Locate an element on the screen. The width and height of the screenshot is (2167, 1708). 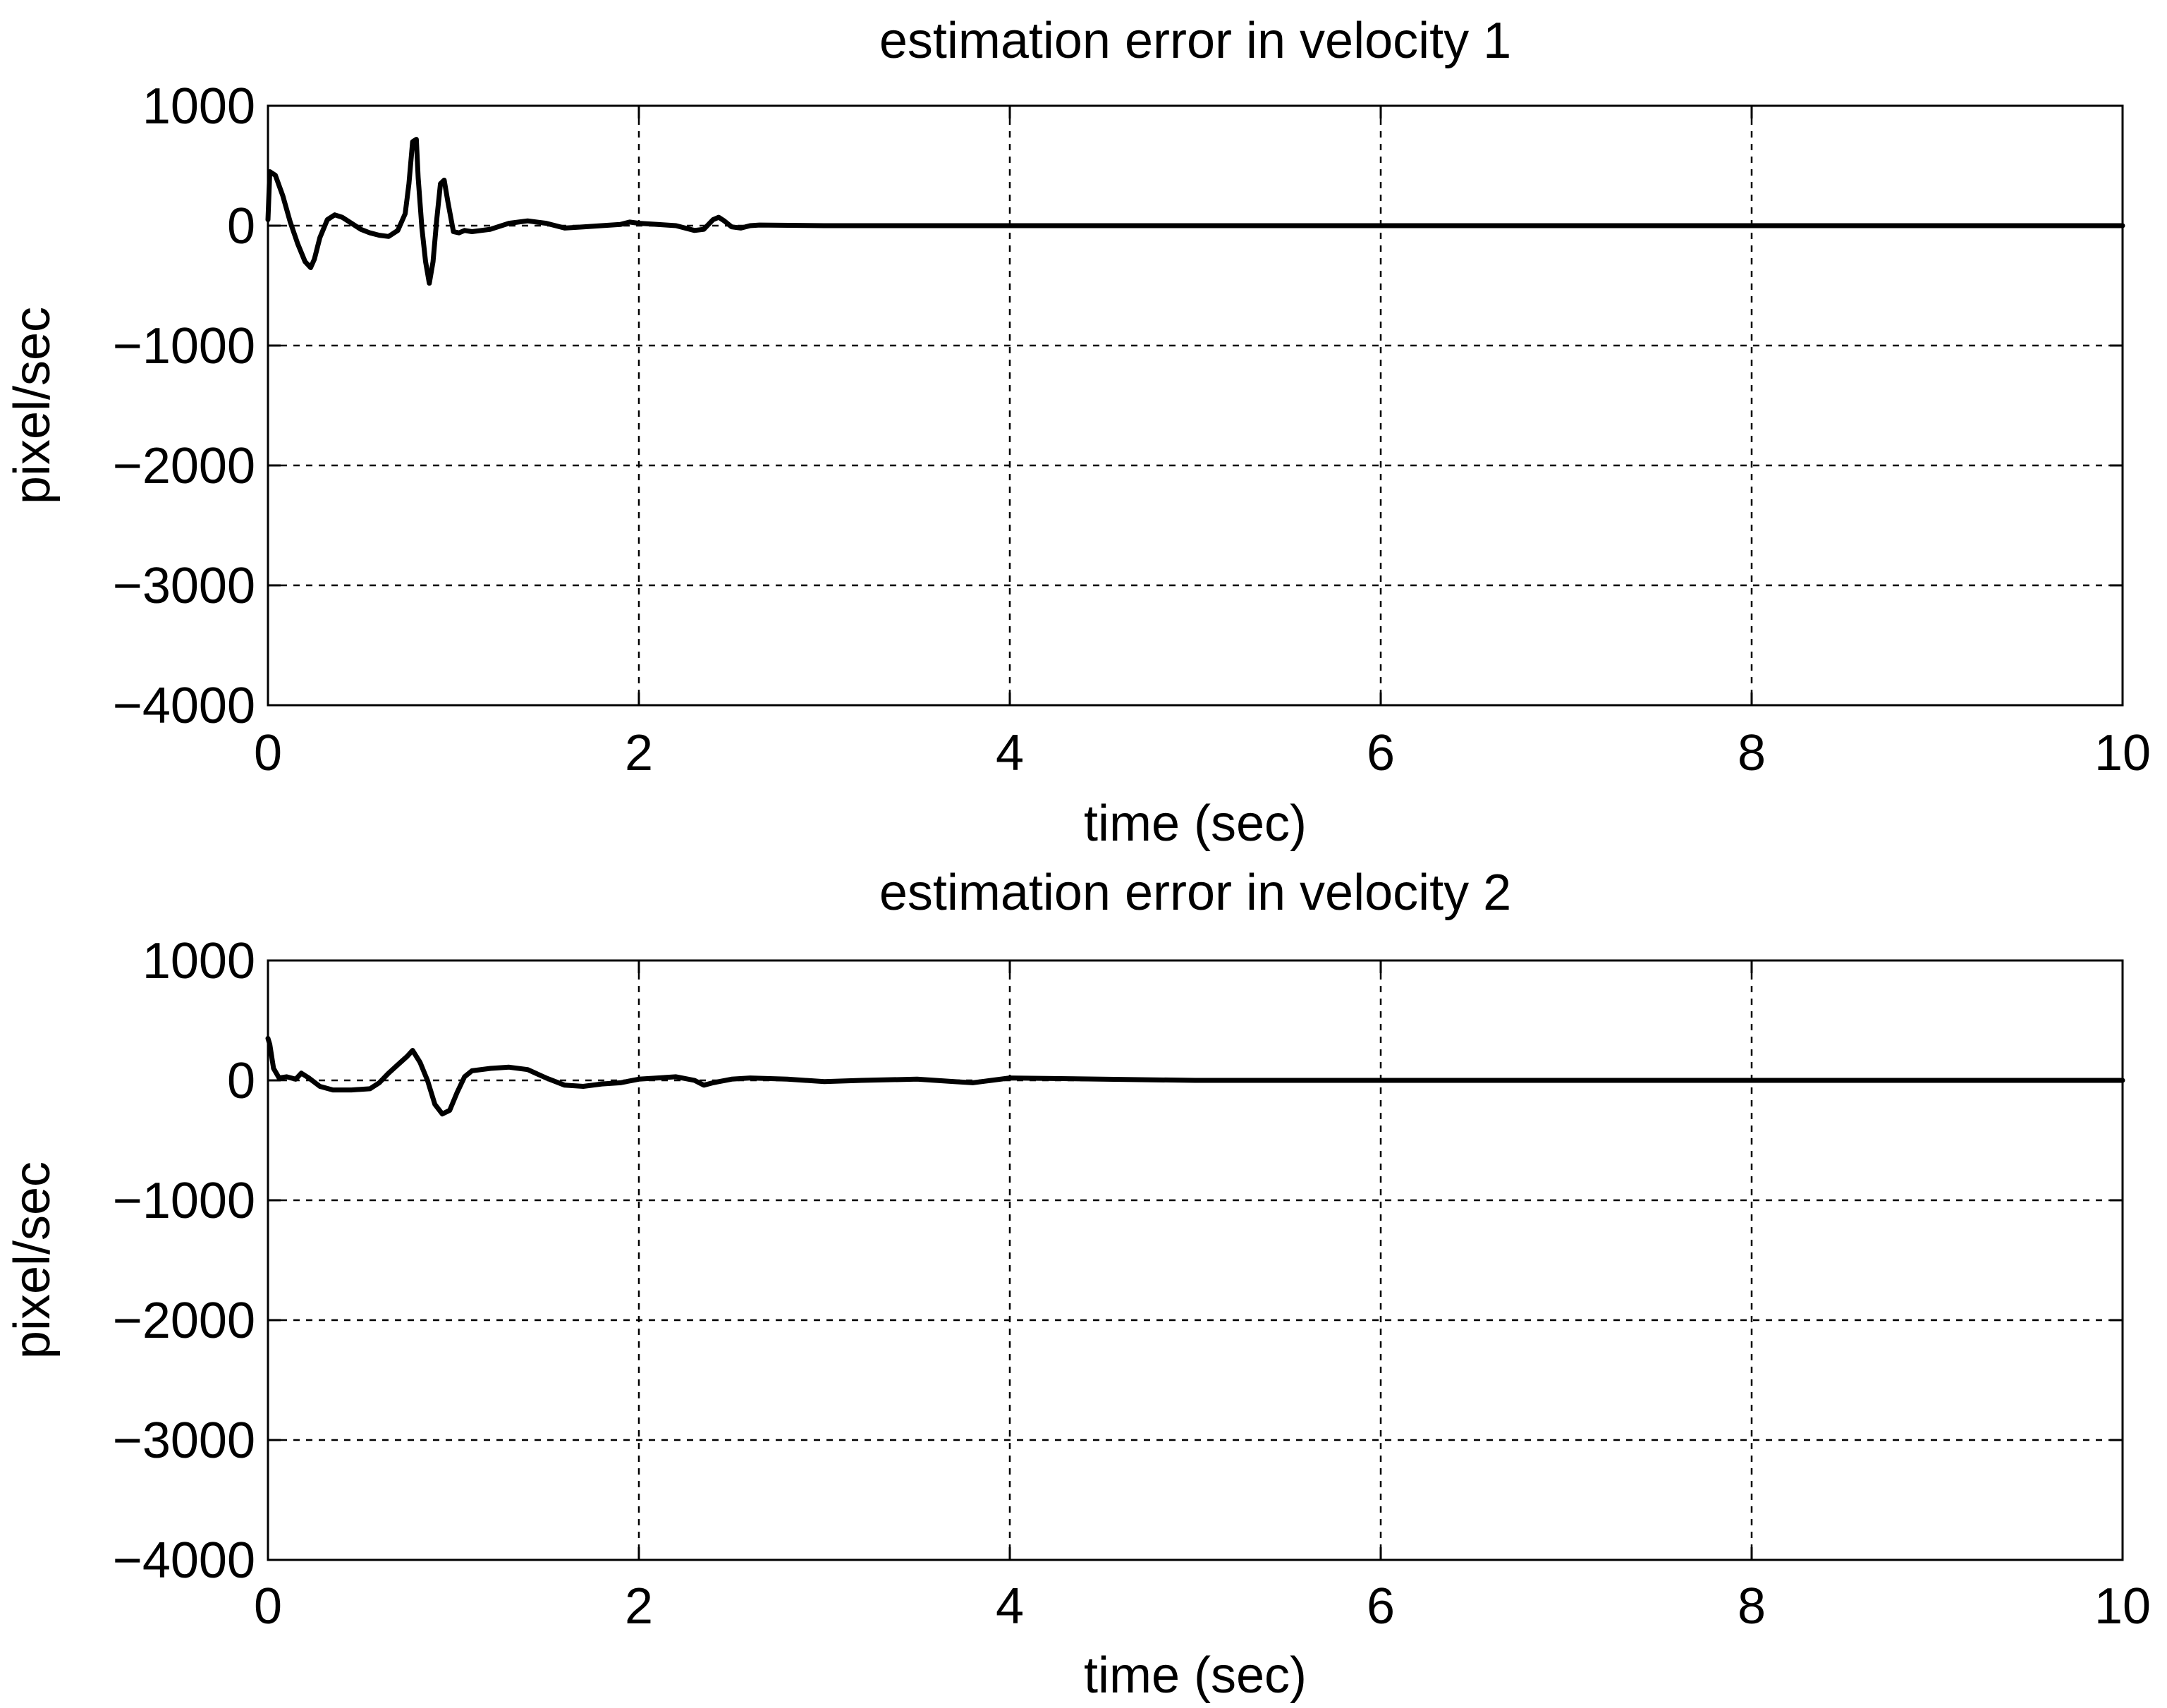
chart-title: estimation error in velocity 1 is located at coordinates (1195, 41).